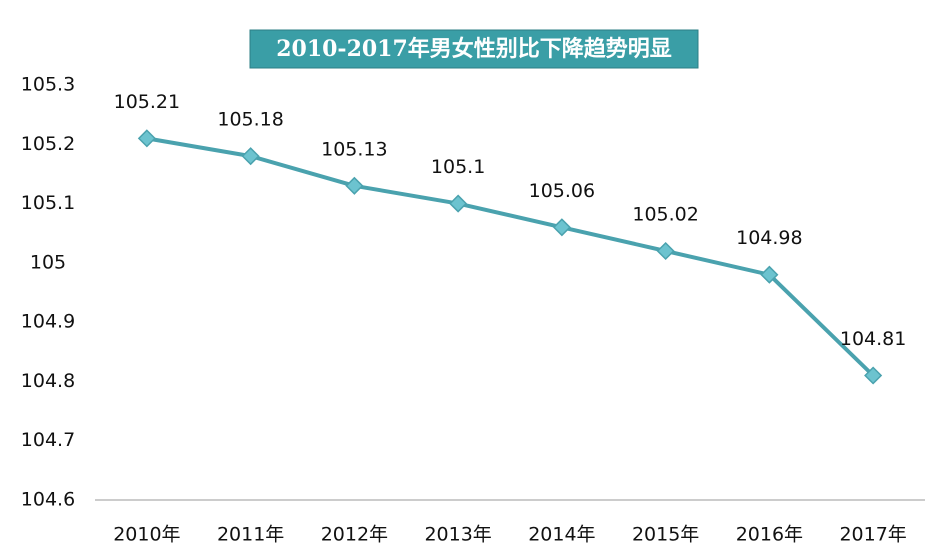 This screenshot has width=940, height=560. Describe the element at coordinates (873, 339) in the screenshot. I see `data-label: 104.81` at that location.